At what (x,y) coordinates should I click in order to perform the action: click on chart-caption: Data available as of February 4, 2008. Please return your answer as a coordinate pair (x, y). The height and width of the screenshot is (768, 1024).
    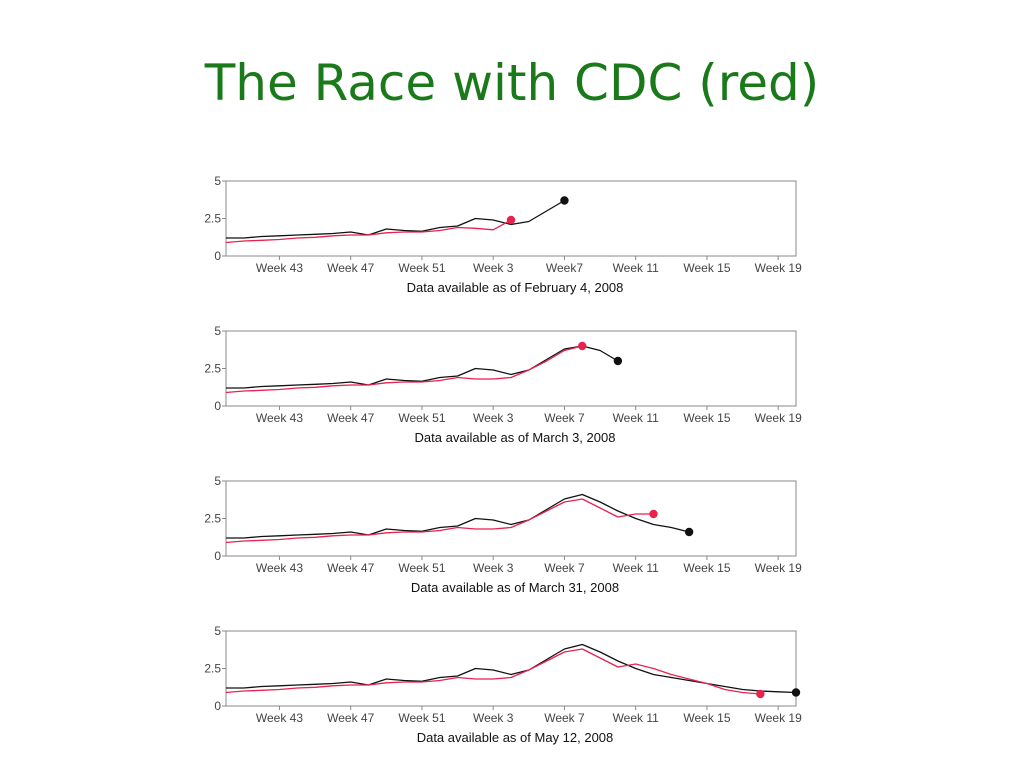
    Looking at the image, I should click on (515, 287).